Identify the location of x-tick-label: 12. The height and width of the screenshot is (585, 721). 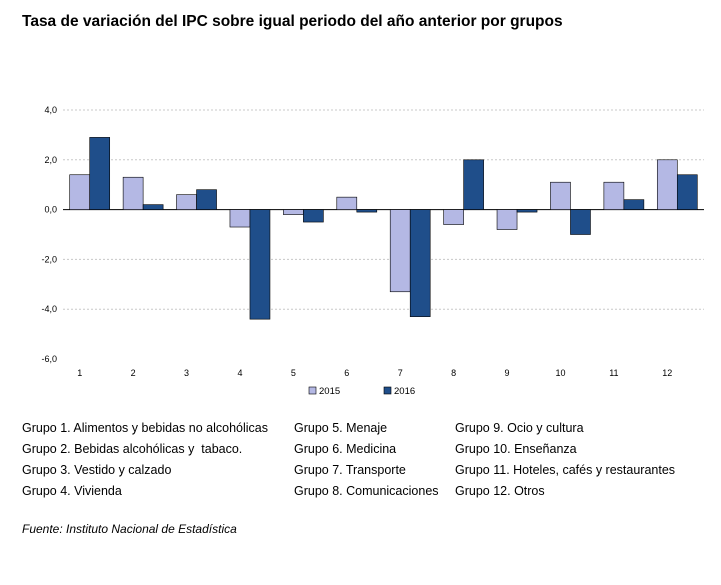
(667, 373).